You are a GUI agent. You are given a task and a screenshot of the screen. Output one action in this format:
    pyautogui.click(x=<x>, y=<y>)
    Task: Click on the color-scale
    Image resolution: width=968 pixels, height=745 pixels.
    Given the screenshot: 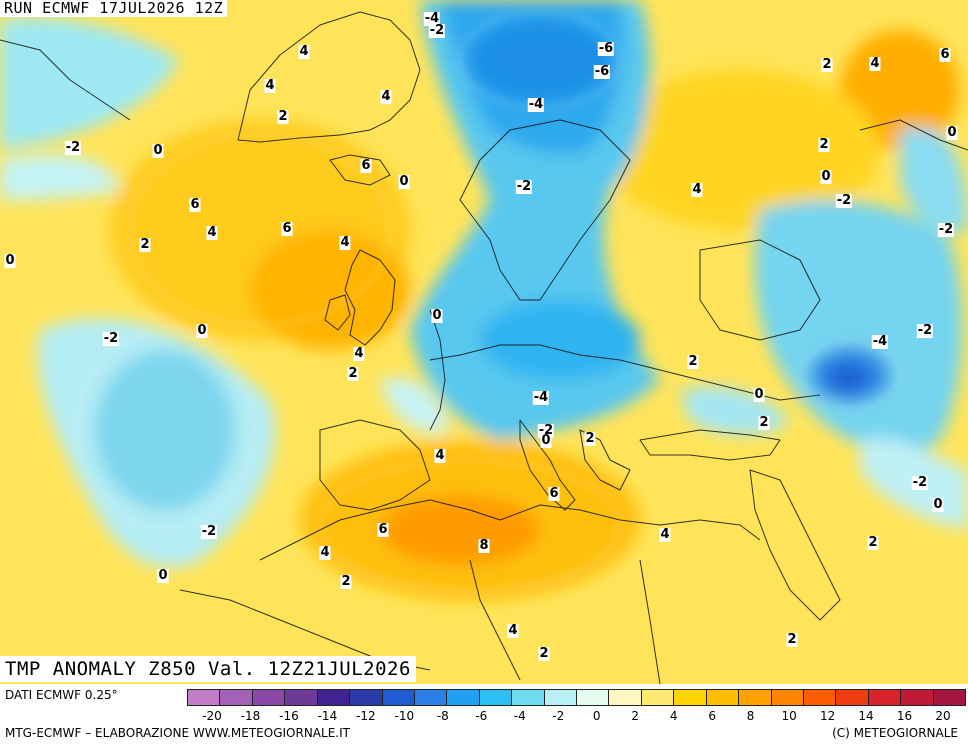 What is the action you would take?
    pyautogui.click(x=577, y=697)
    